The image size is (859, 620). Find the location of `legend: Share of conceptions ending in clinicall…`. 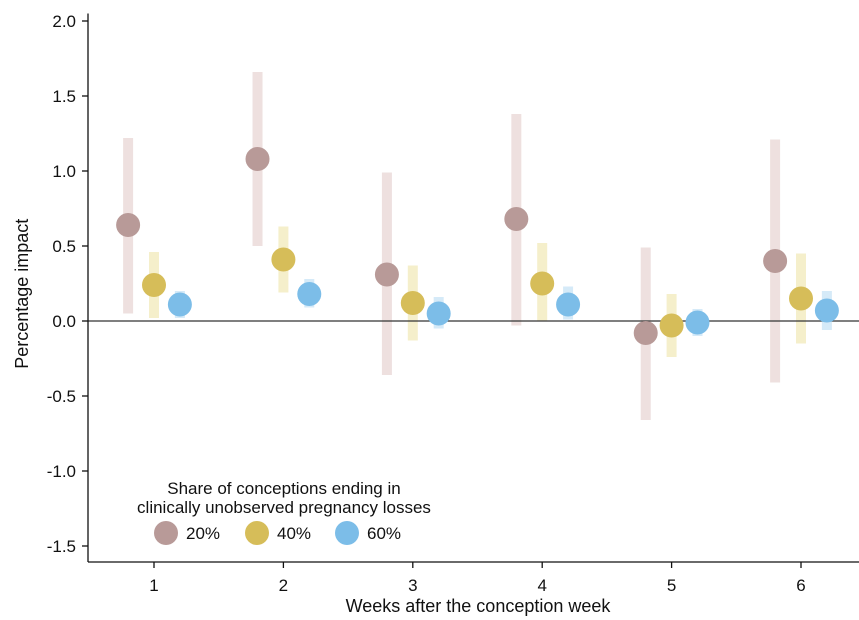

legend: Share of conceptions ending in clinicall… is located at coordinates (284, 512).